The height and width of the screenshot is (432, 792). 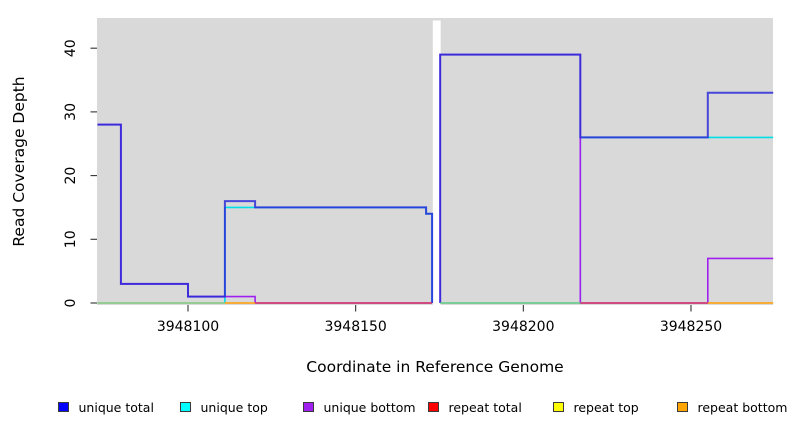 I want to click on legend-item-unique-top: unique top, so click(x=224, y=407).